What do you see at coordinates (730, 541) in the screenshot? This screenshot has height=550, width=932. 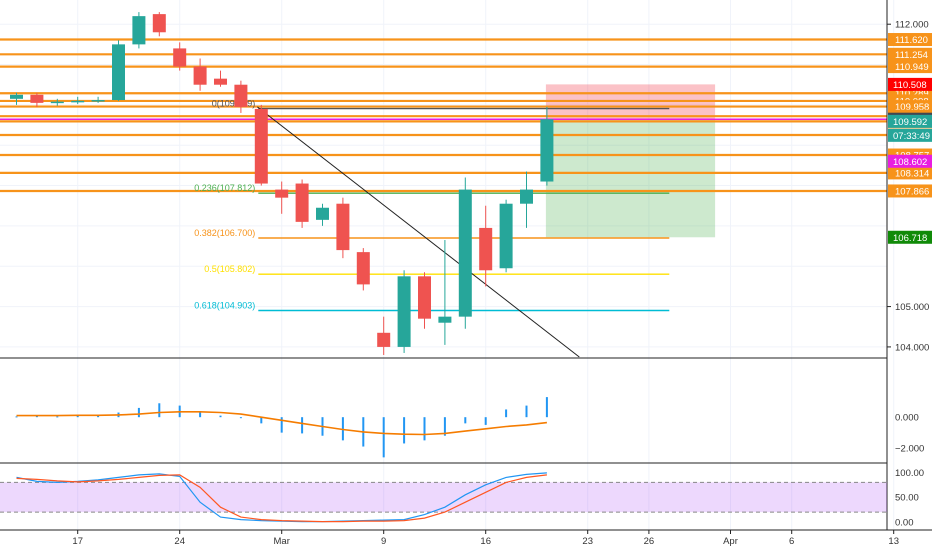 I see `time-tick-label-7: Apr` at bounding box center [730, 541].